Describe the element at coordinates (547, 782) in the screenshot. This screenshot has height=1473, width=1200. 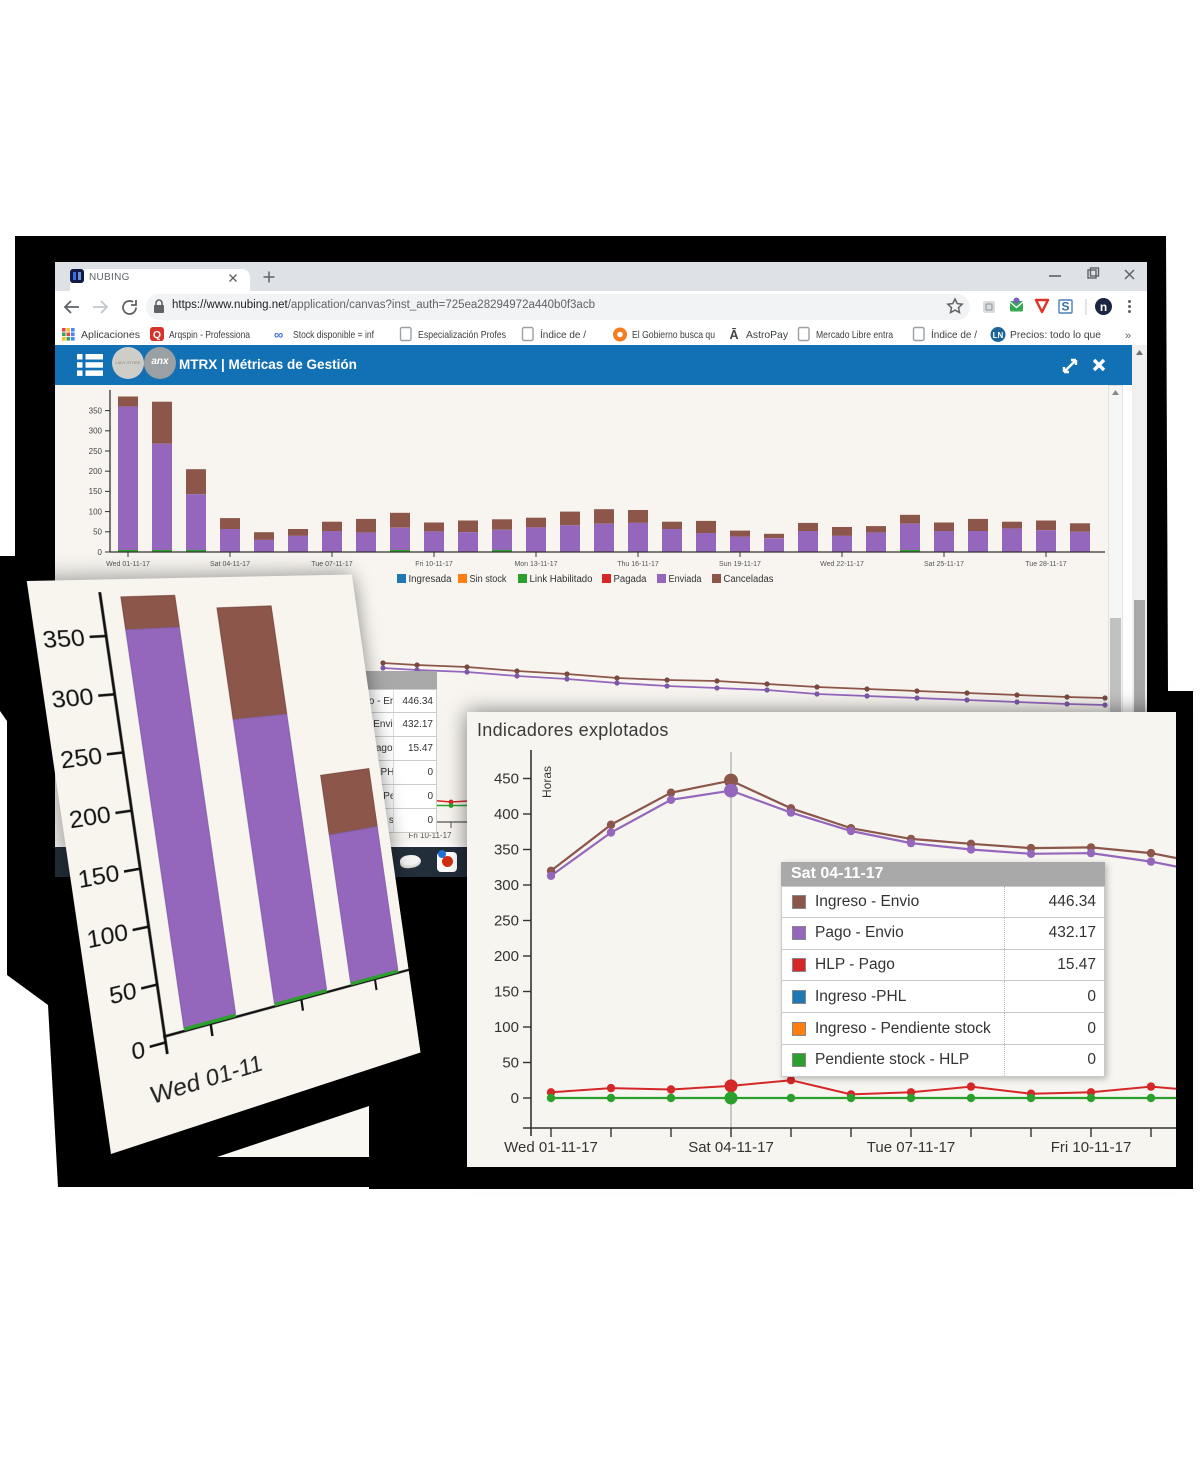
I see `svg-text: Horas` at that location.